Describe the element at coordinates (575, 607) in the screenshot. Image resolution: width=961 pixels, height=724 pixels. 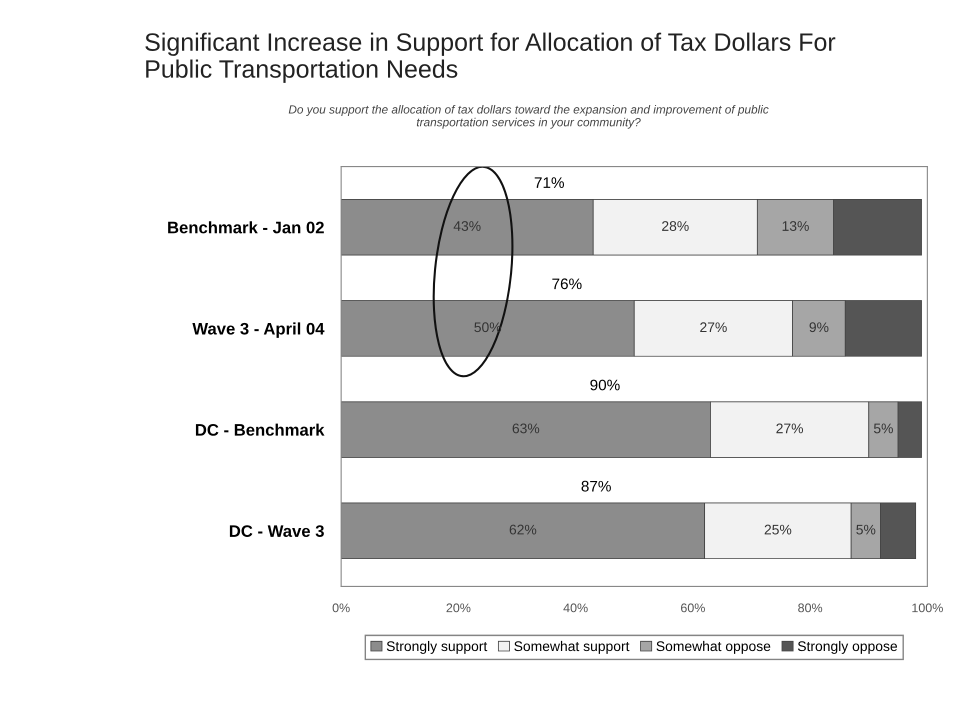
I see `x-tick-label: 40%` at that location.